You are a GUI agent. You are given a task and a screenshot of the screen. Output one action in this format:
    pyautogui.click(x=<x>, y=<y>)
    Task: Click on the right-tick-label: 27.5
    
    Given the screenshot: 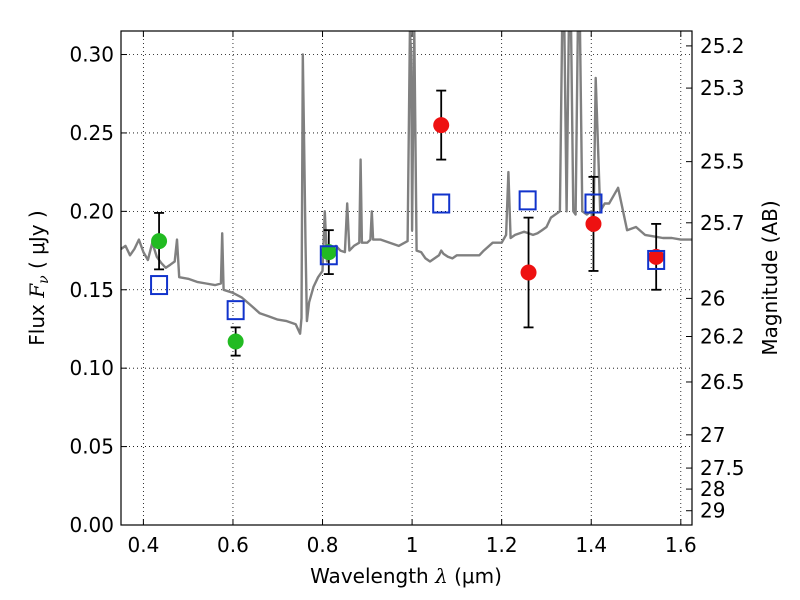 What is the action you would take?
    pyautogui.click(x=722, y=468)
    